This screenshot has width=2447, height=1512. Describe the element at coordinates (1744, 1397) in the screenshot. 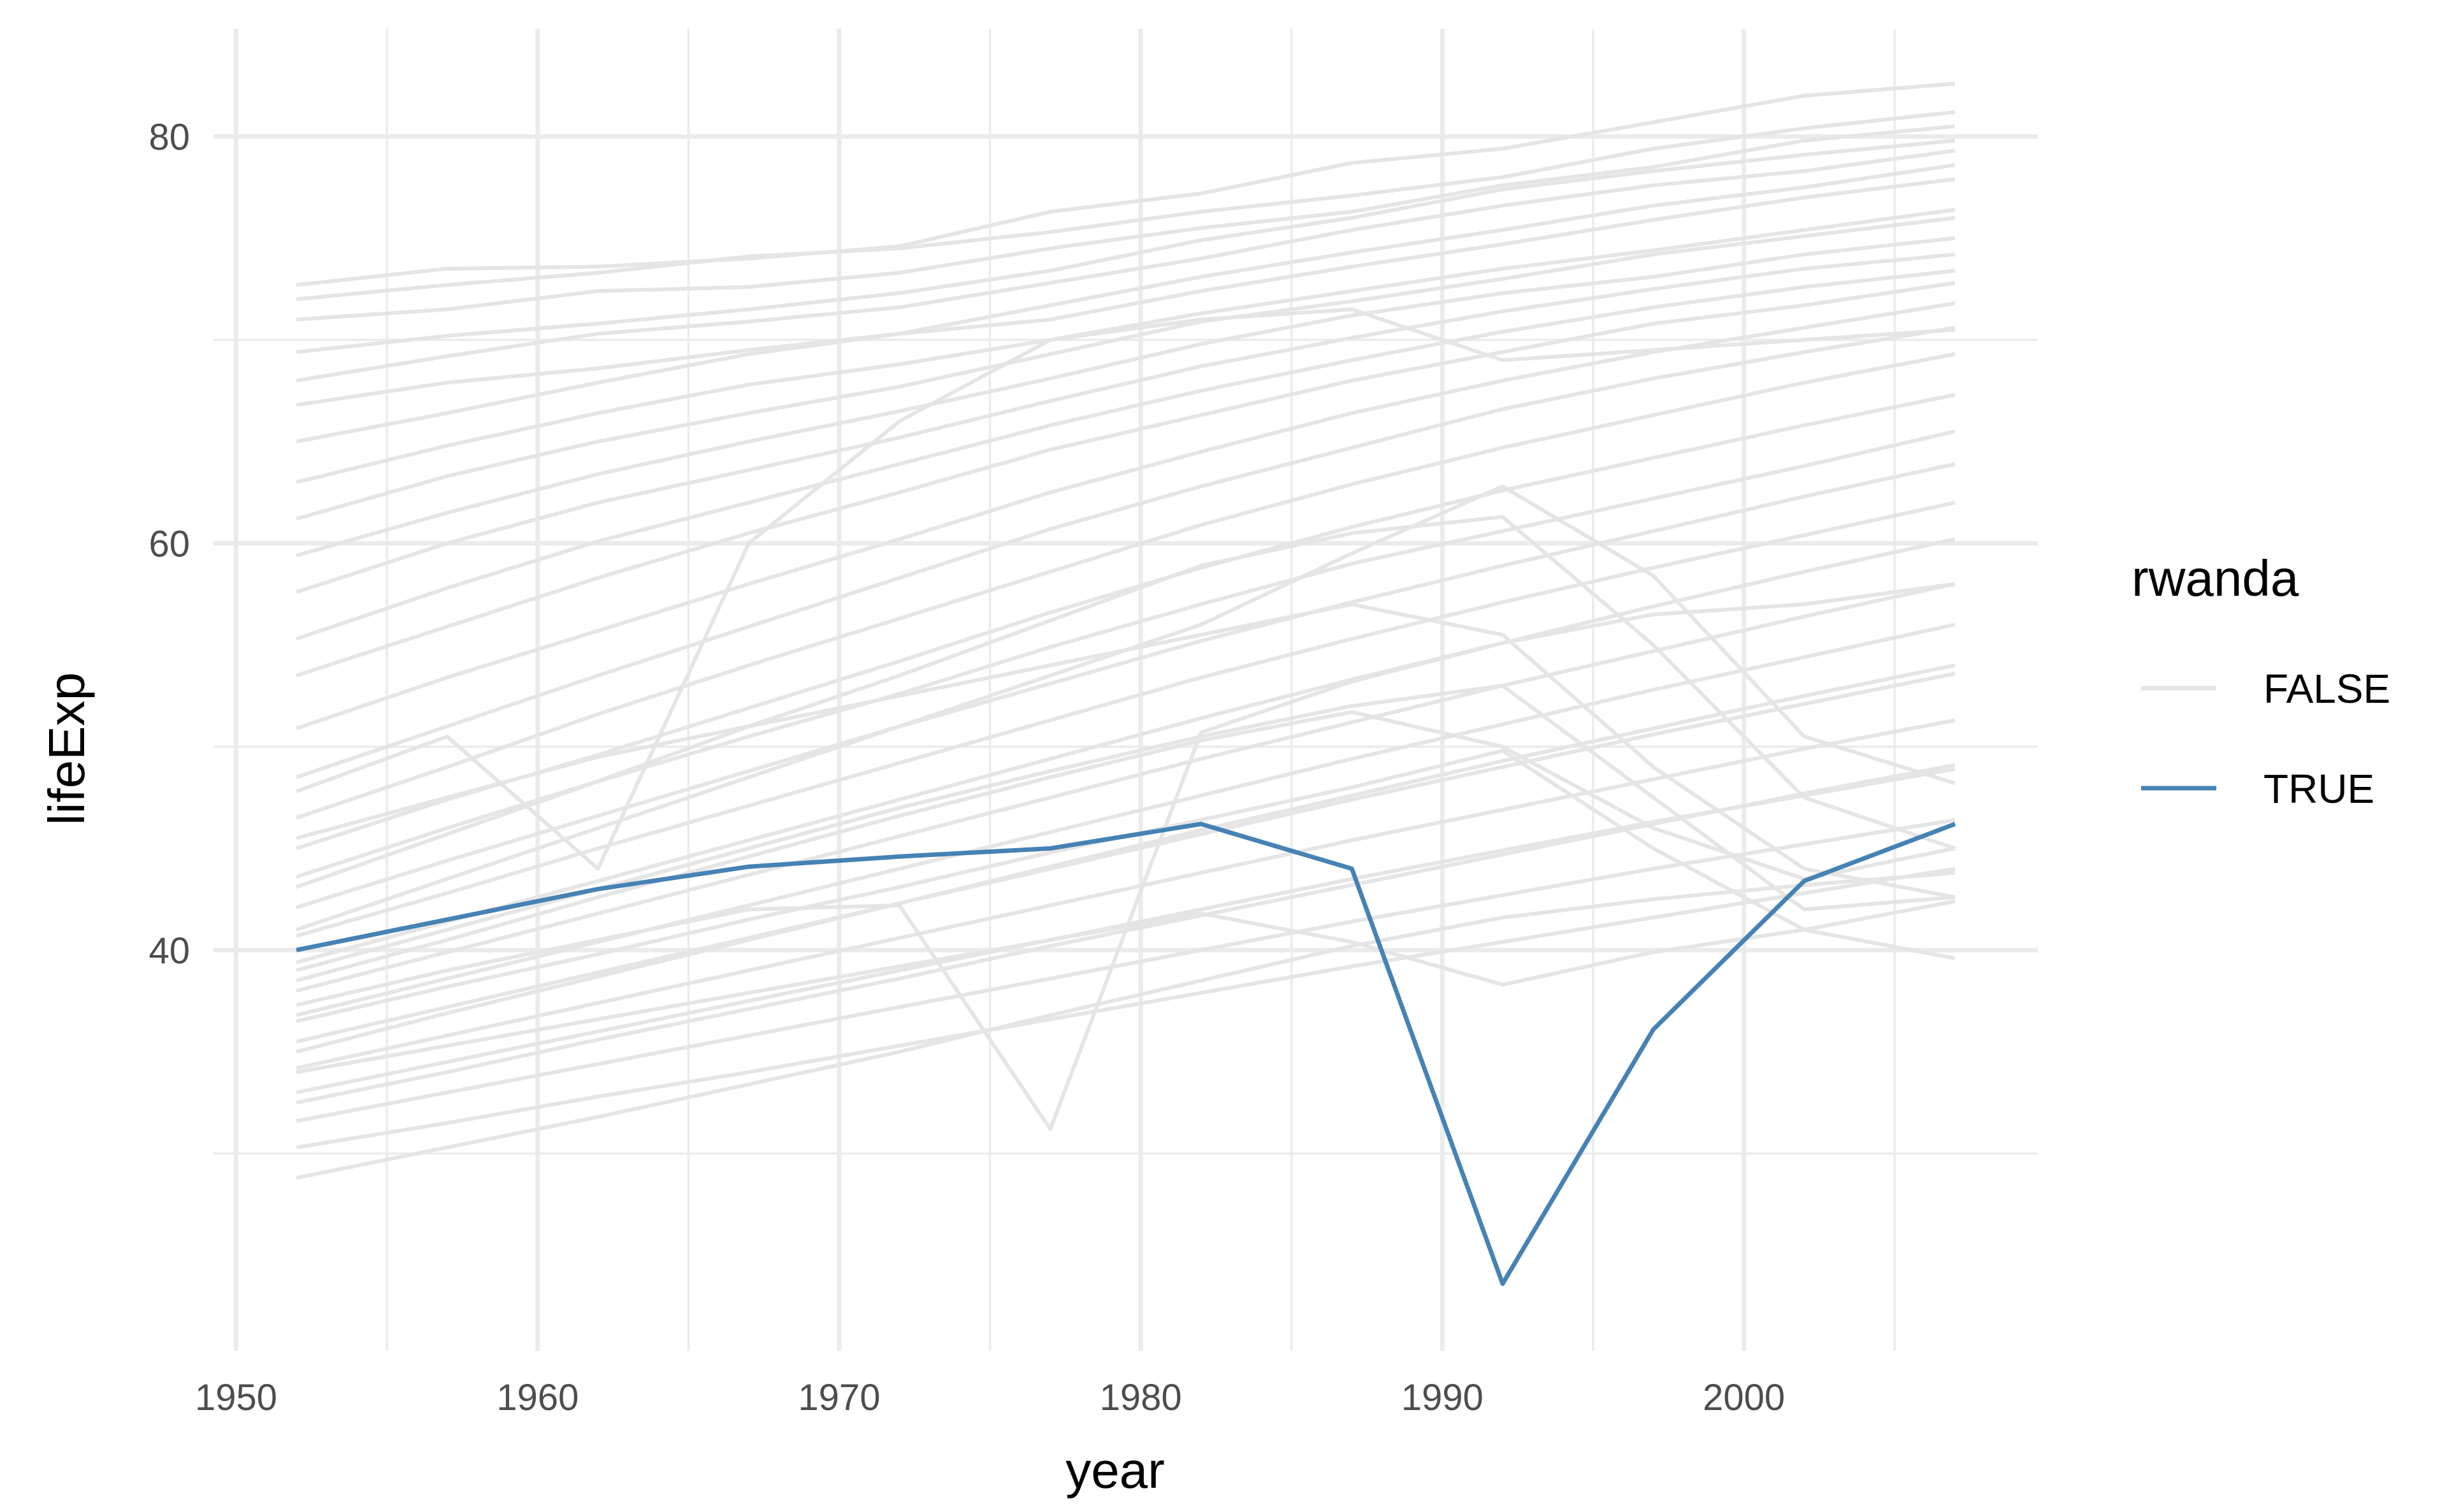

I see `x-tick-label: 2000` at that location.